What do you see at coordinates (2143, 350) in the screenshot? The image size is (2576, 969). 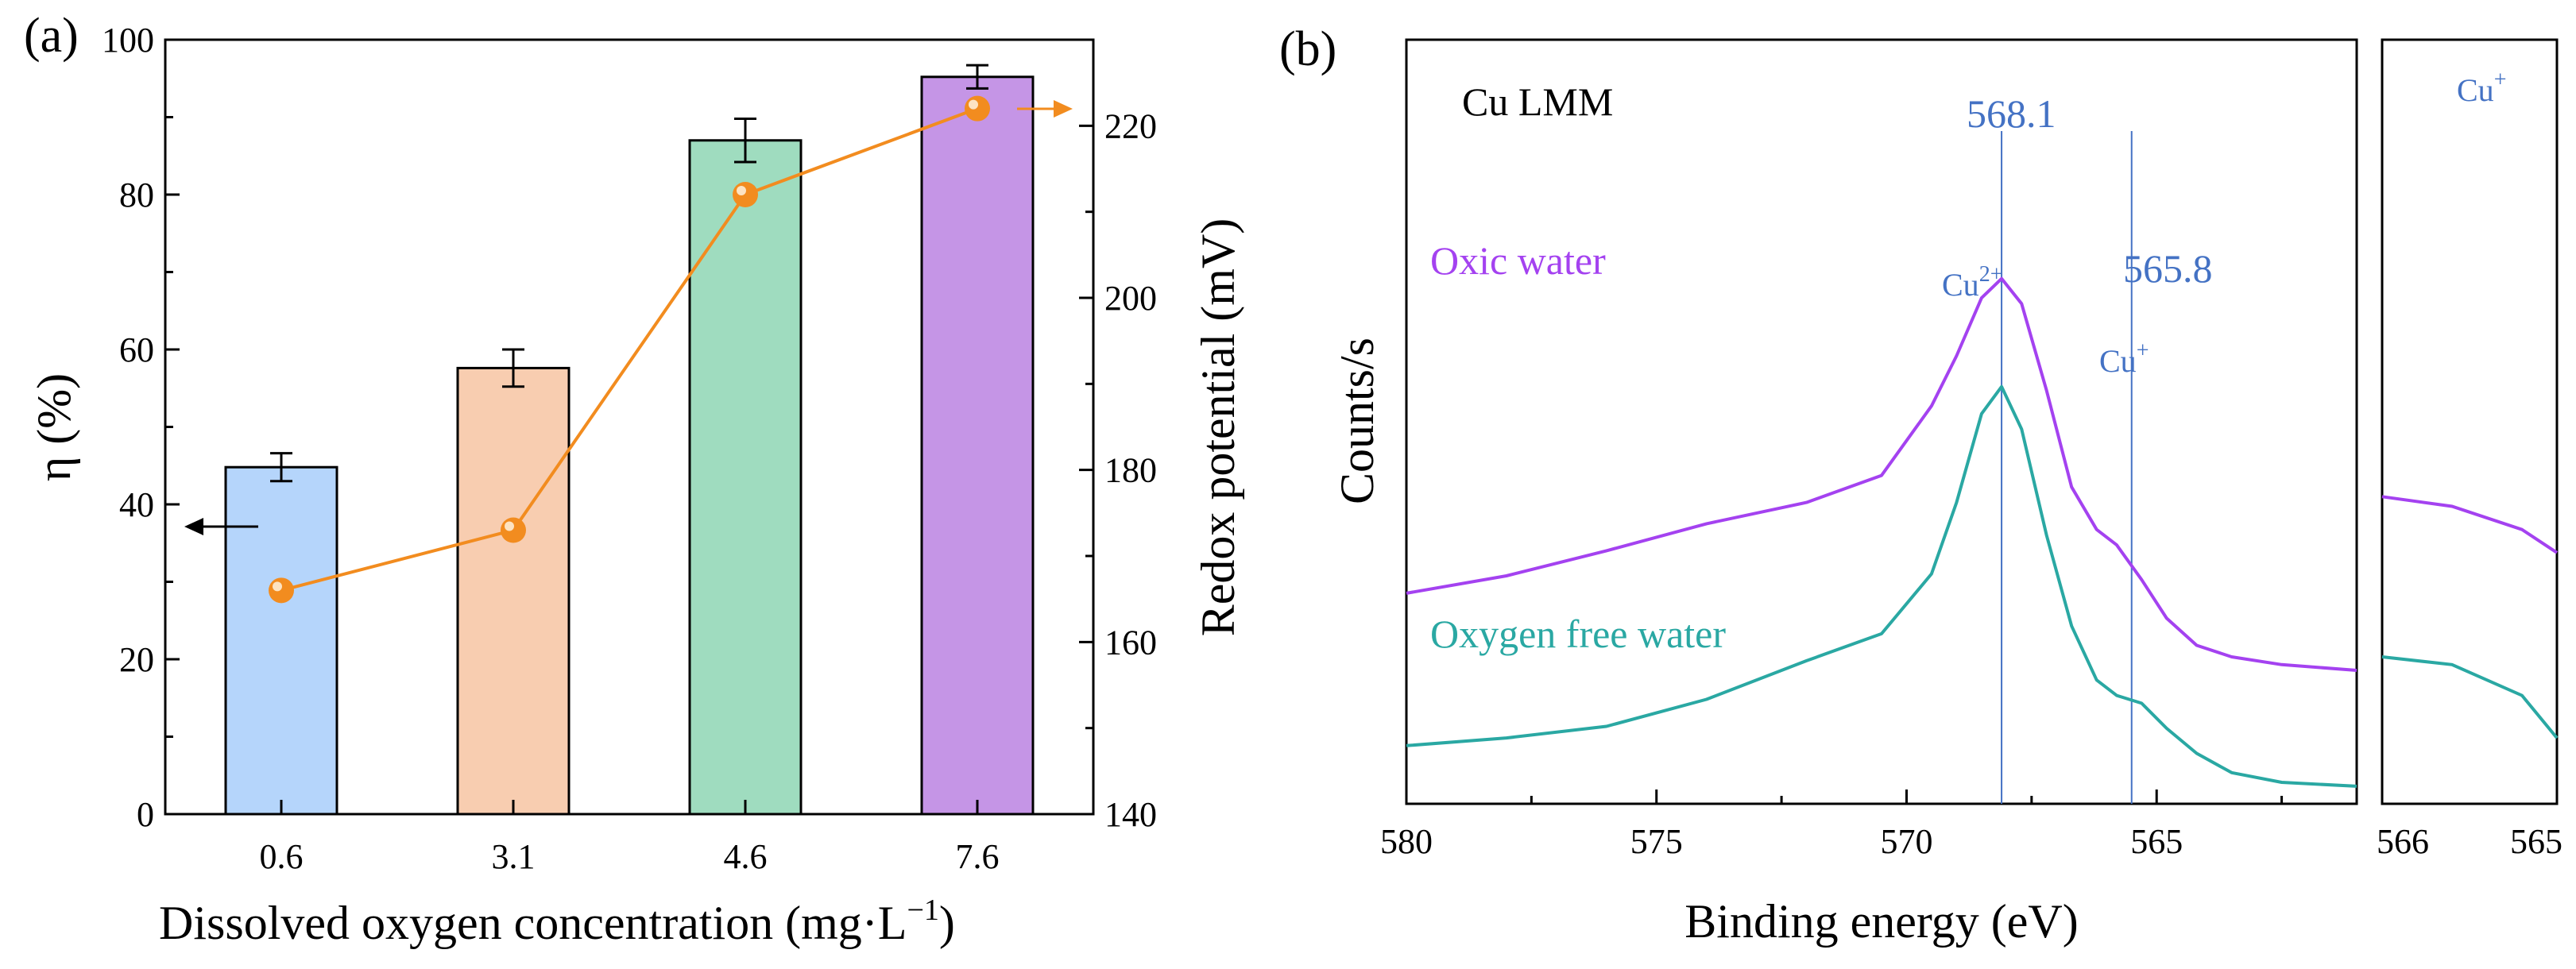 I see `cu1-label-sup: +` at bounding box center [2143, 350].